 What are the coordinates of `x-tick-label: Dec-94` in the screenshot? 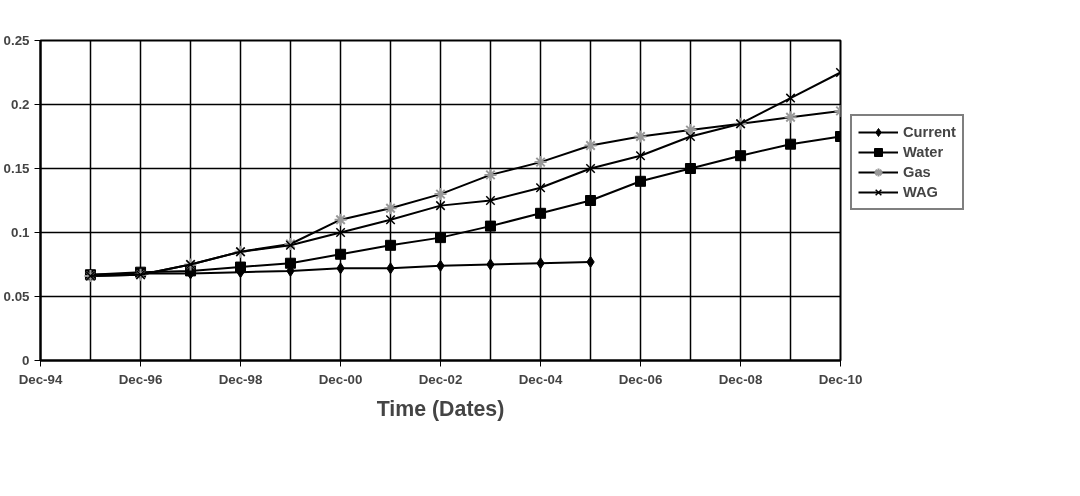 It's located at (40, 379).